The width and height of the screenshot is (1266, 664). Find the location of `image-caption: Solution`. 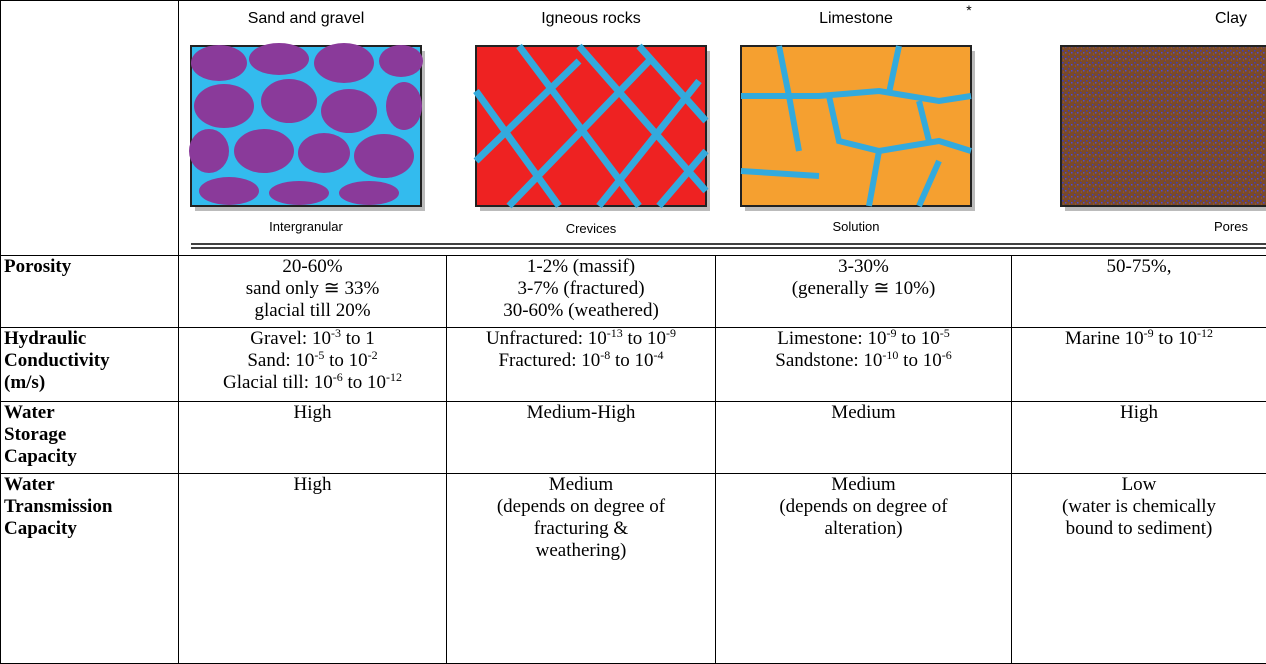

image-caption: Solution is located at coordinates (856, 226).